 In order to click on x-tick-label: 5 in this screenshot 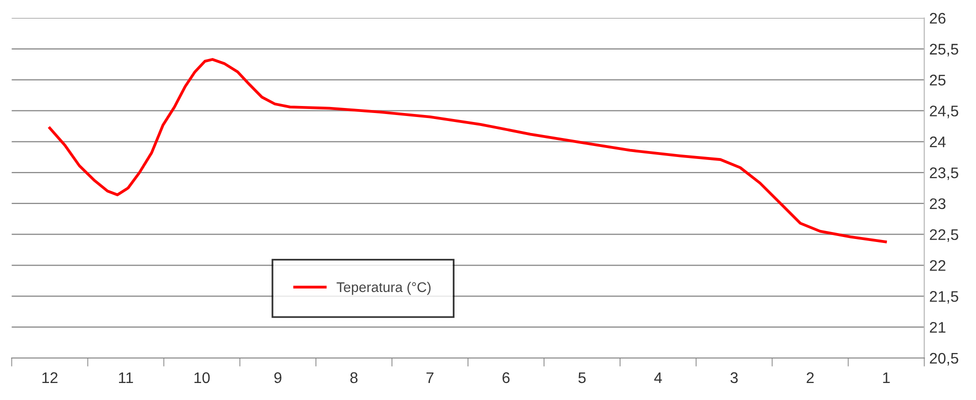, I will do `click(582, 378)`.